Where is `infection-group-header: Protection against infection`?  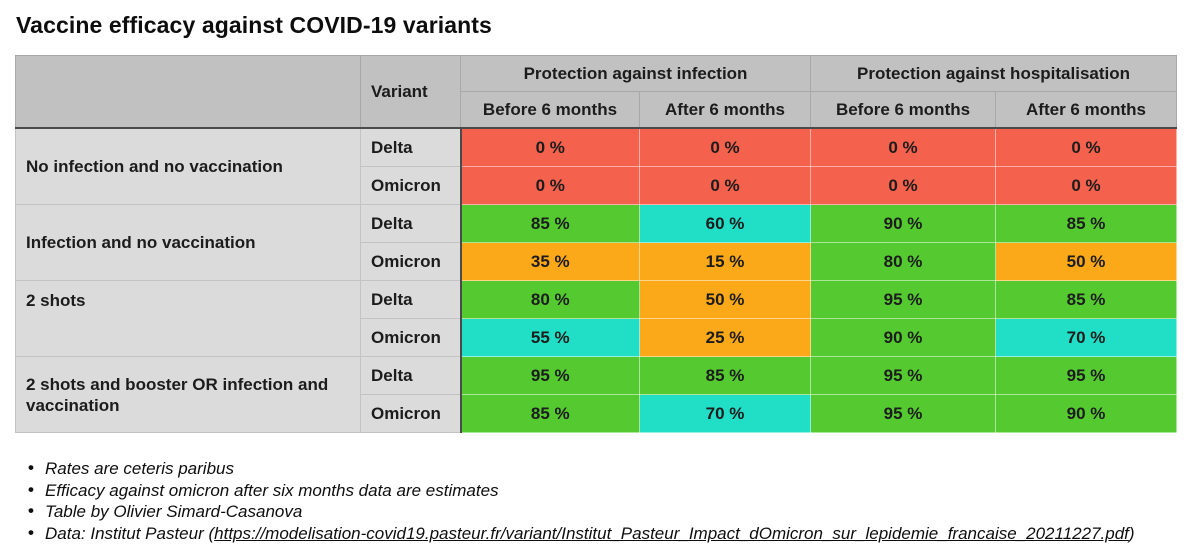
infection-group-header: Protection against infection is located at coordinates (635, 73).